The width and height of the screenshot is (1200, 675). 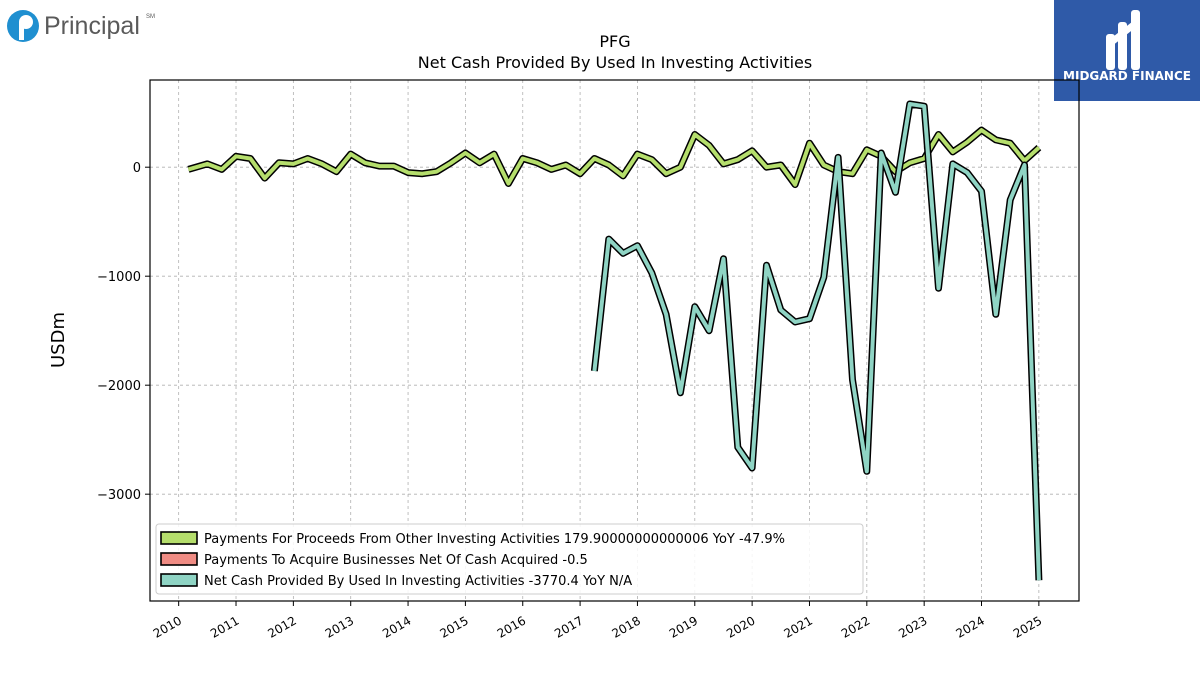 I want to click on x-tick-label: 2015, so click(x=453, y=626).